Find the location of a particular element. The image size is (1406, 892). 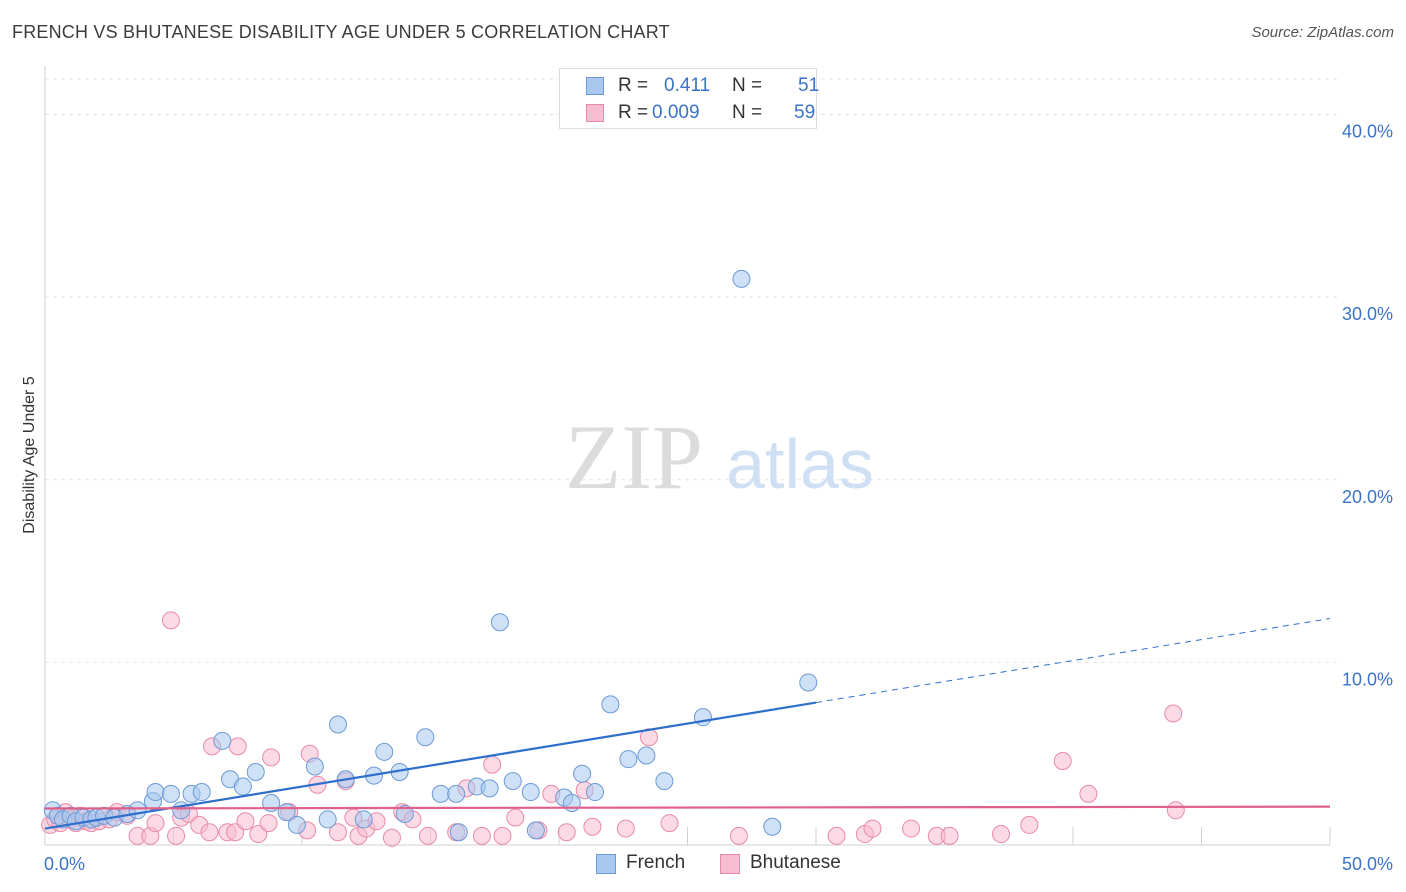

watermark: ZIP atlas is located at coordinates (719, 457).